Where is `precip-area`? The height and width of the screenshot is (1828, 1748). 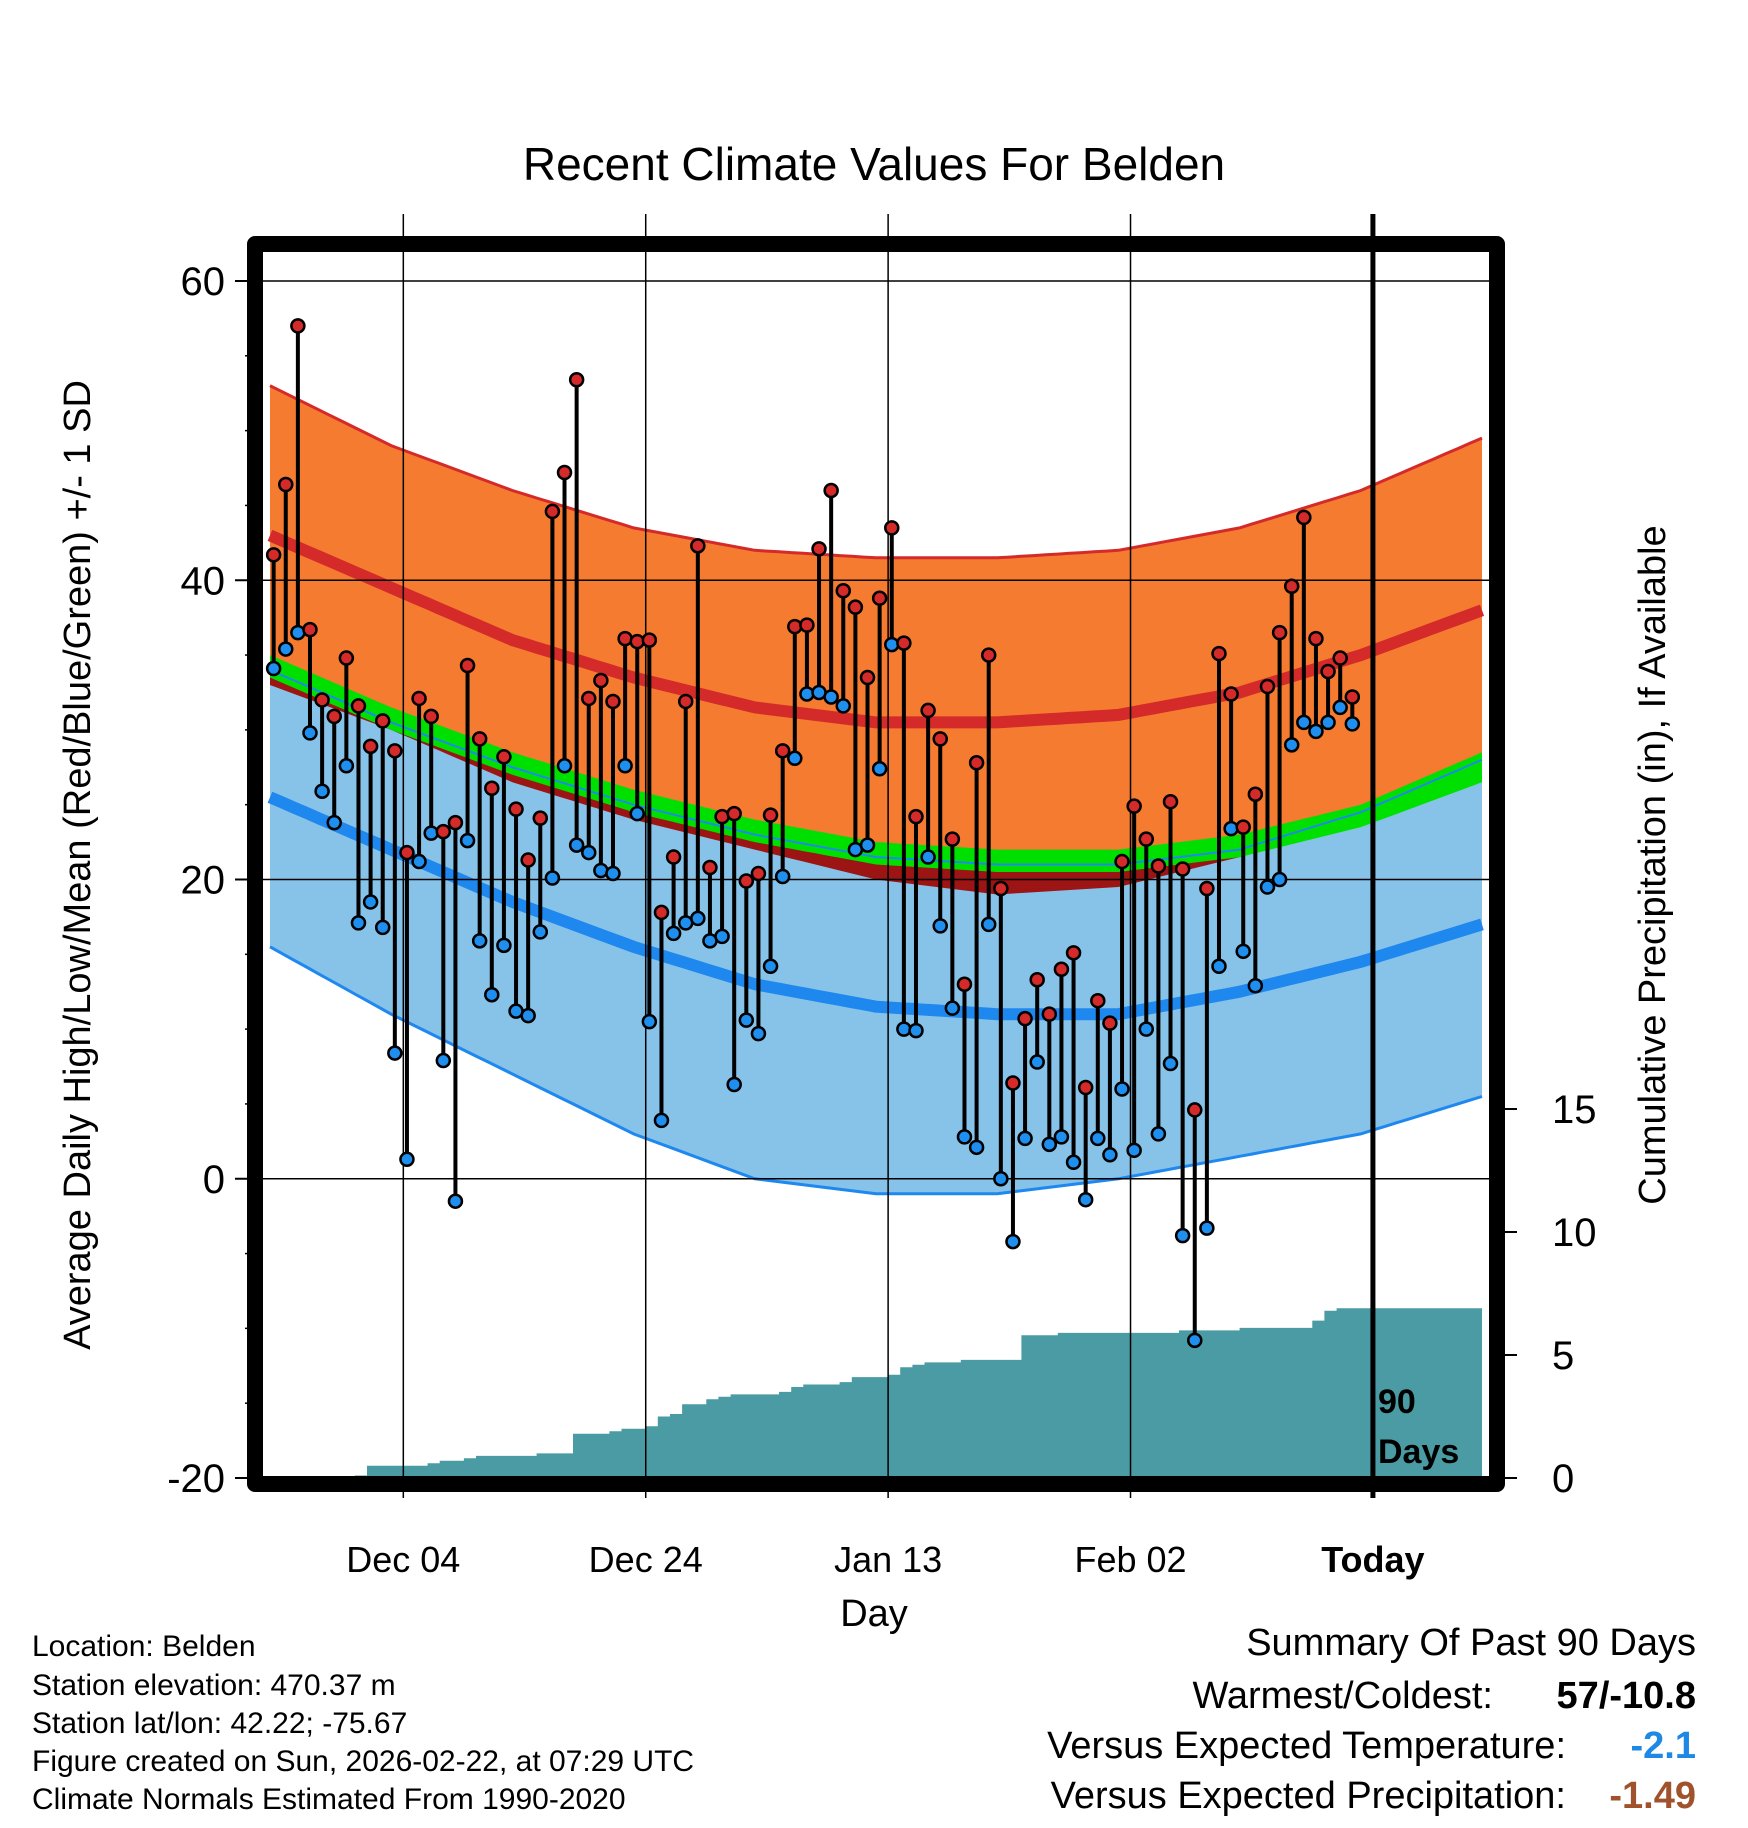 precip-area is located at coordinates (876, 1393).